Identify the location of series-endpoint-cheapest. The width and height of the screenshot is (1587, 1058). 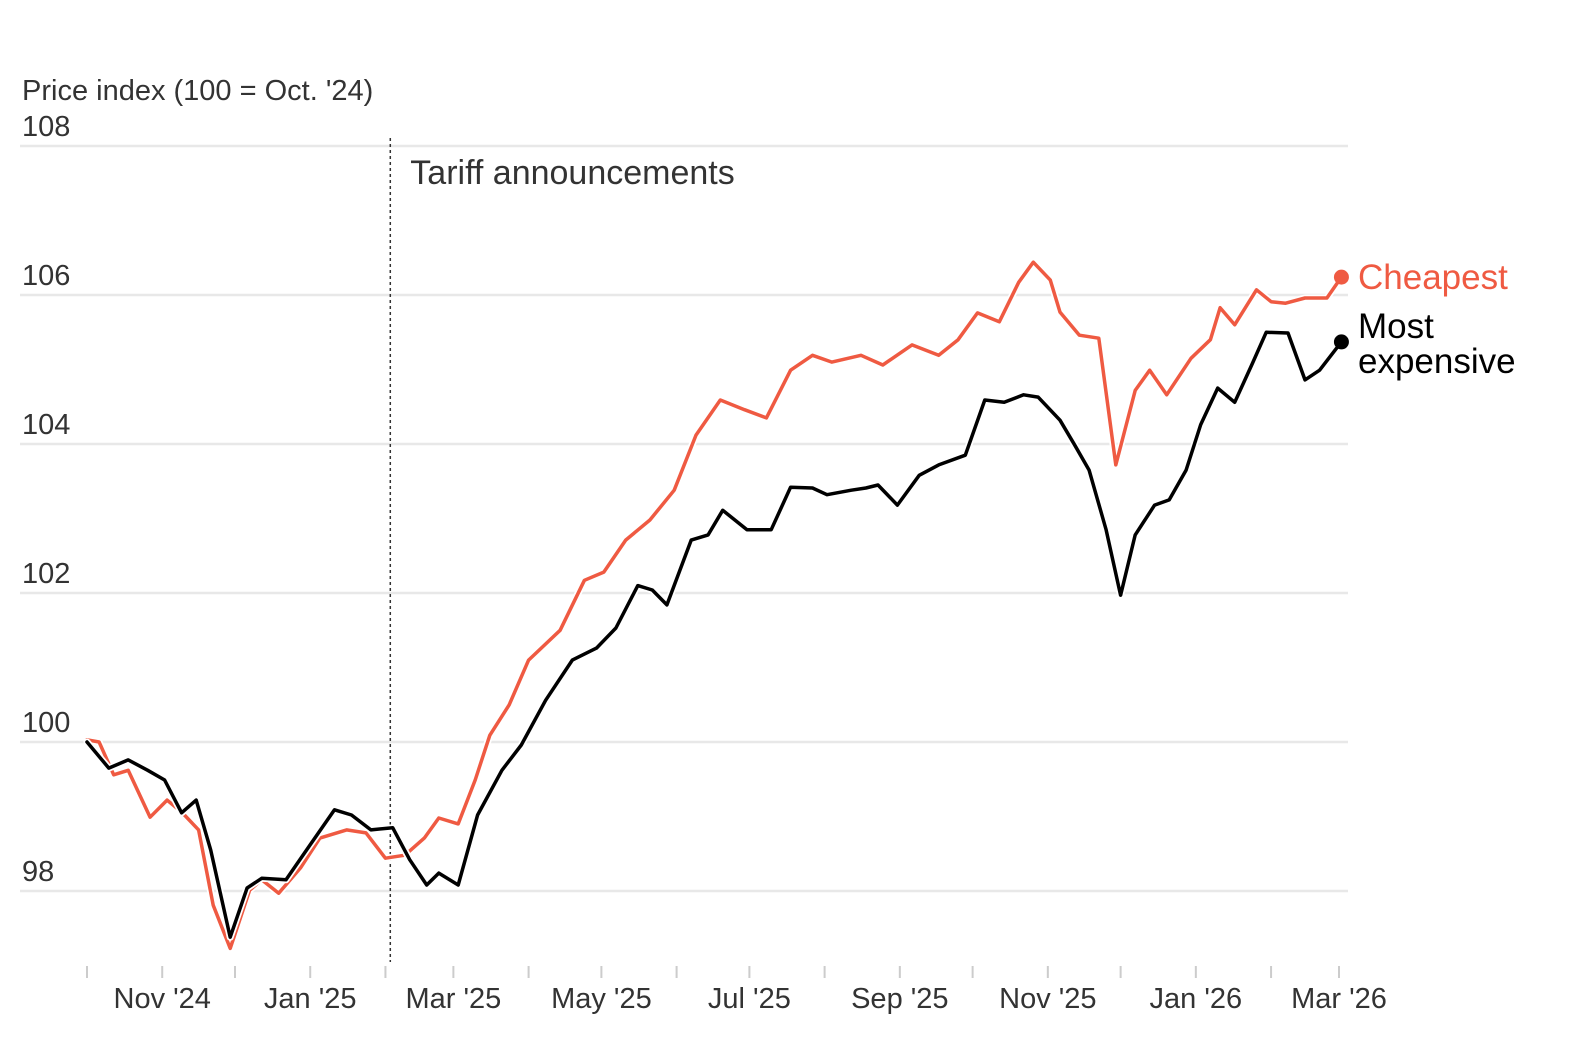
(1341, 277).